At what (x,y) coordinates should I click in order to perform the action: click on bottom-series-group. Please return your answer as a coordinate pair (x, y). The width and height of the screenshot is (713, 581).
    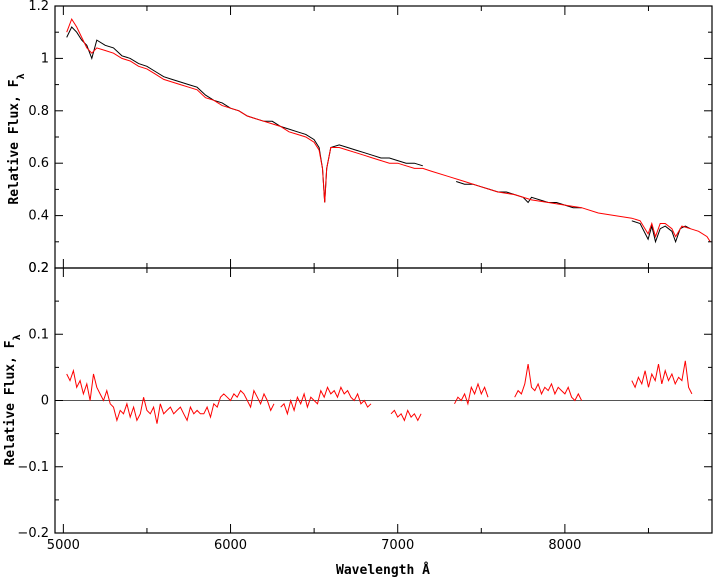
    Looking at the image, I should click on (379, 392).